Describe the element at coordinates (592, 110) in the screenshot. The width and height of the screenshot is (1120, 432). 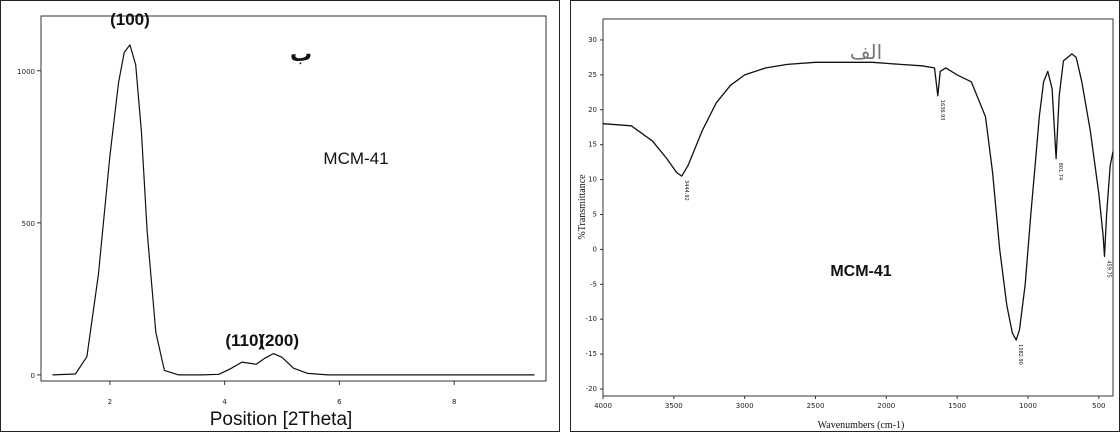
I see `y-tick-label: 20` at that location.